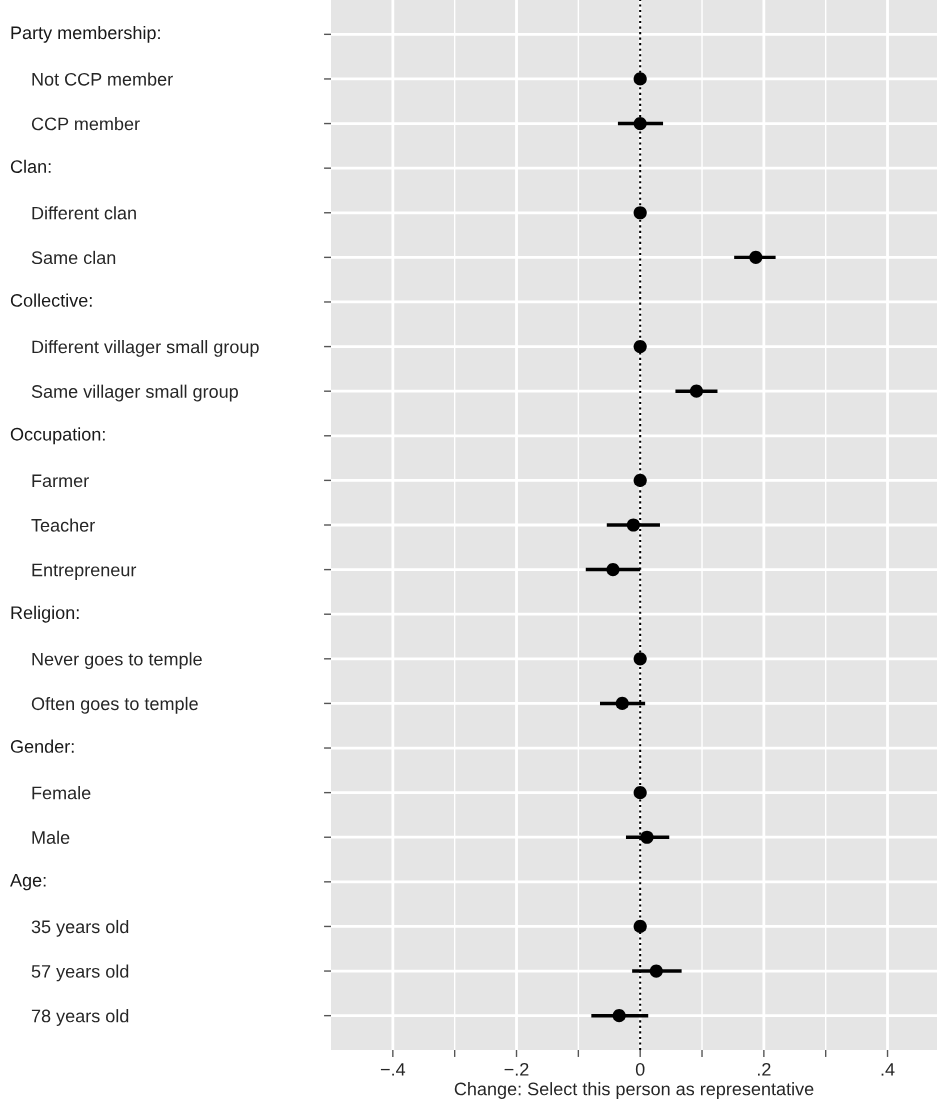 Image resolution: width=937 pixels, height=1114 pixels. I want to click on y-tick-label: Female, so click(61, 793).